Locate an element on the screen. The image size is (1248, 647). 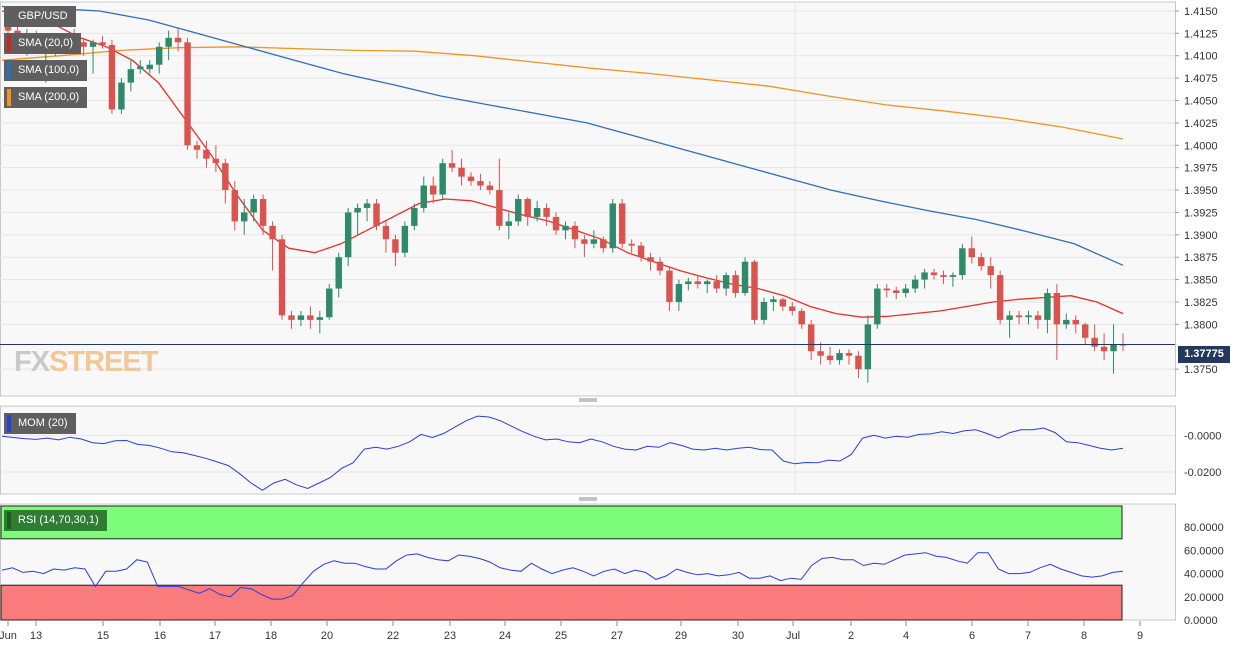
legend-sma-200: SMA (200,0) is located at coordinates (46, 97).